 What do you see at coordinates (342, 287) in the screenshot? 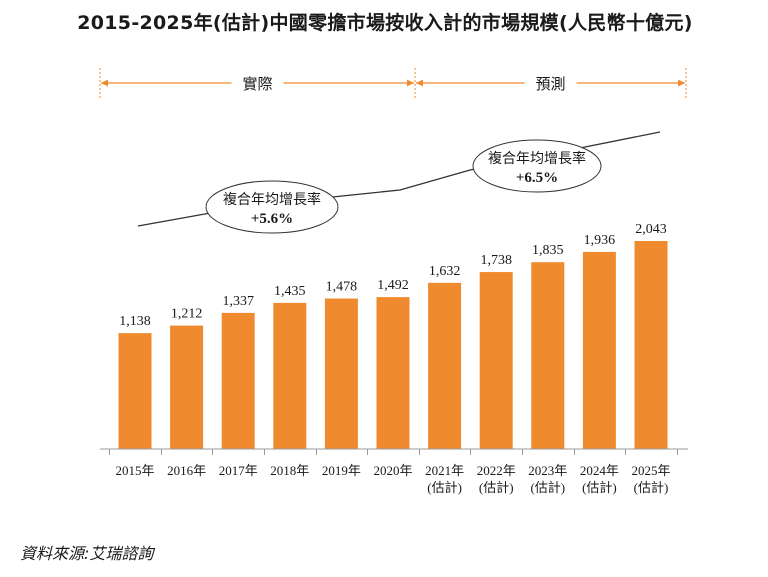
I see `value-label-4: 1,478` at bounding box center [342, 287].